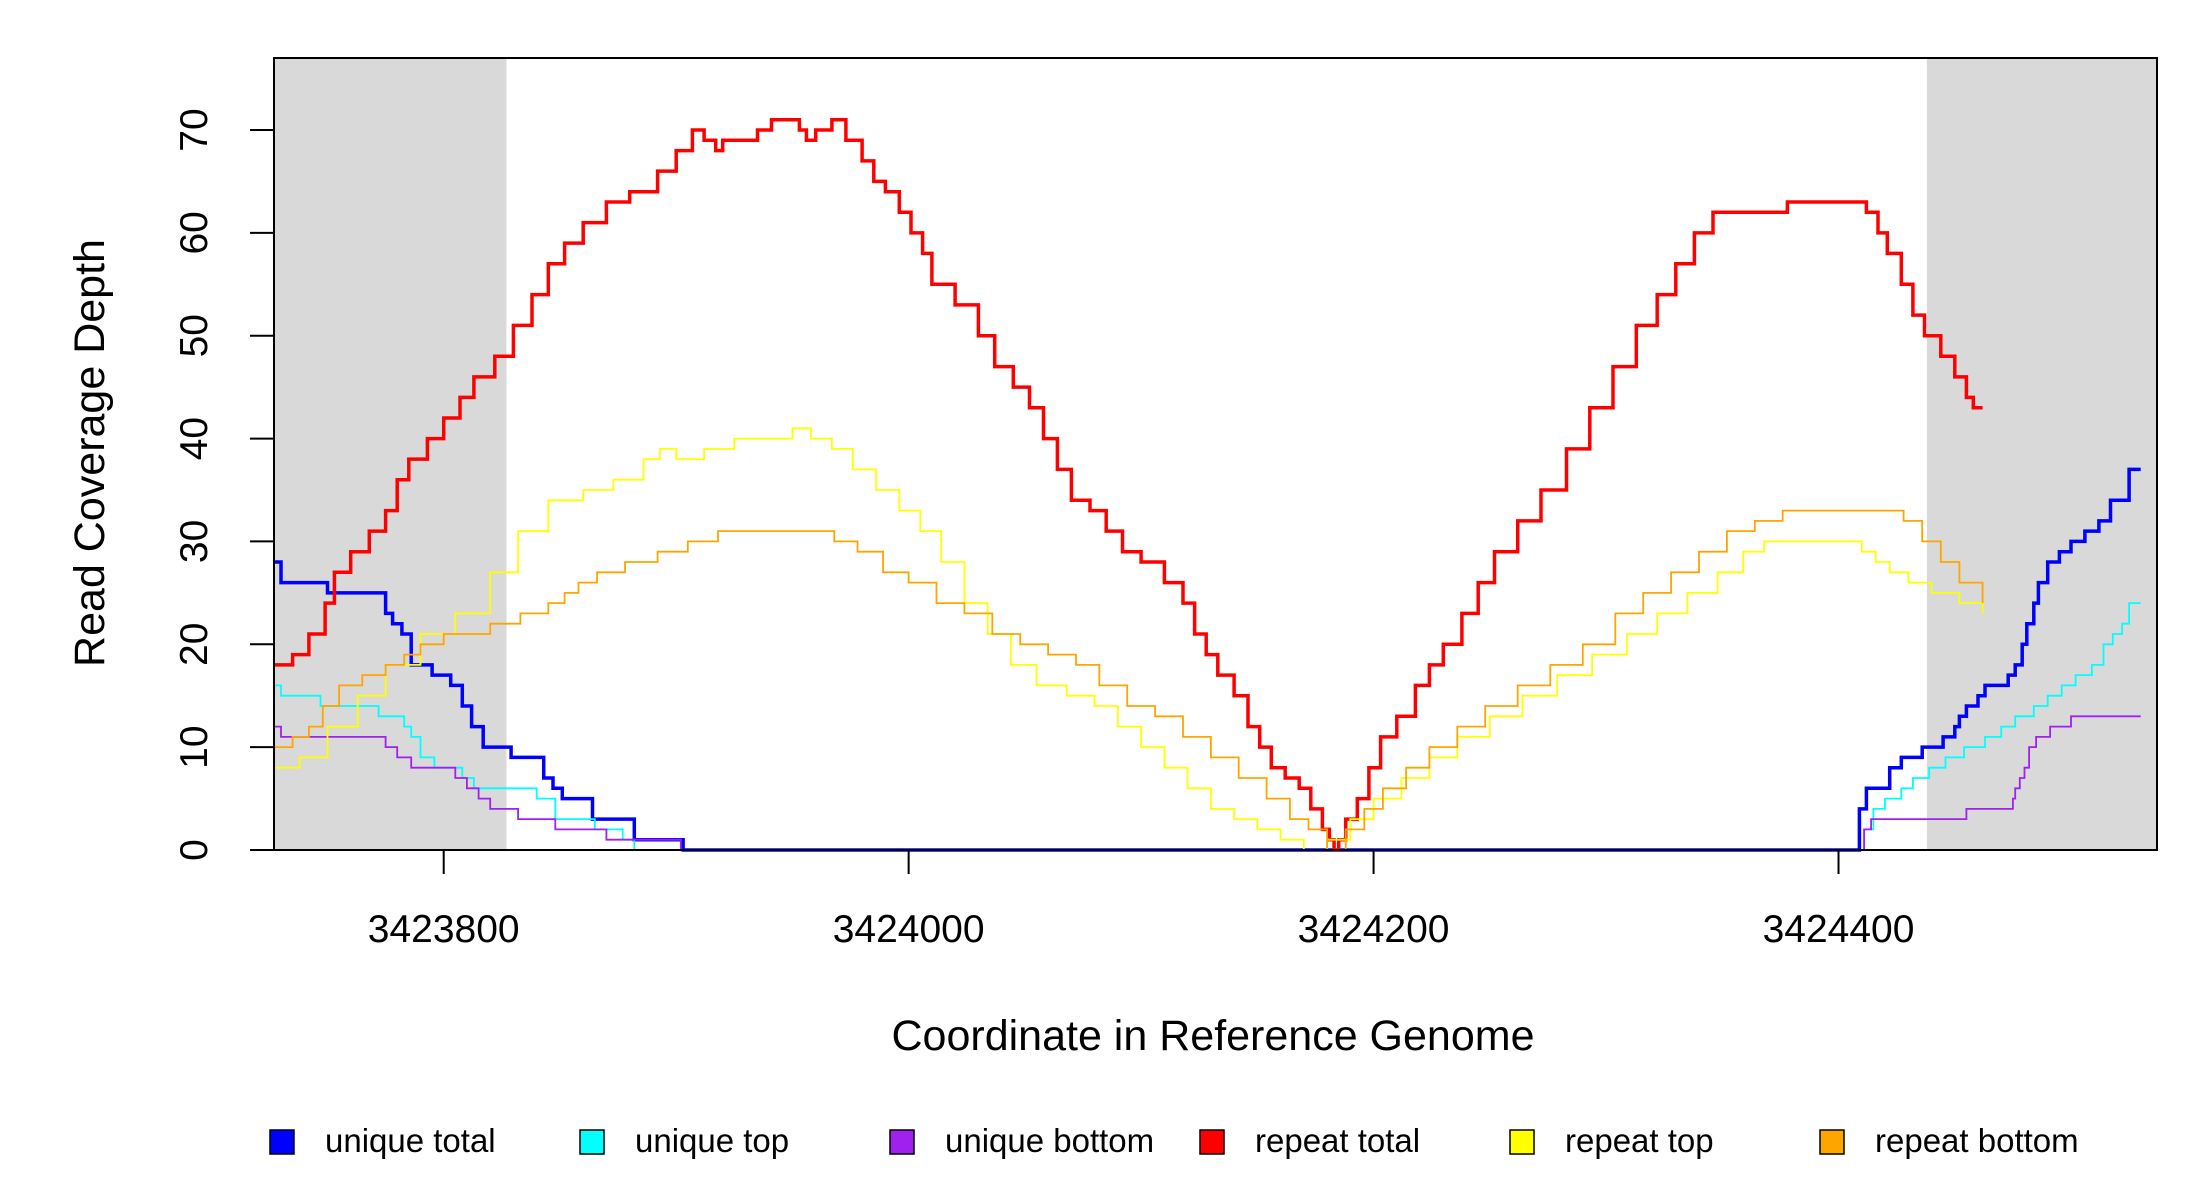 This screenshot has height=1200, width=2200. Describe the element at coordinates (1374, 929) in the screenshot. I see `x-tick-label: 3424200` at that location.